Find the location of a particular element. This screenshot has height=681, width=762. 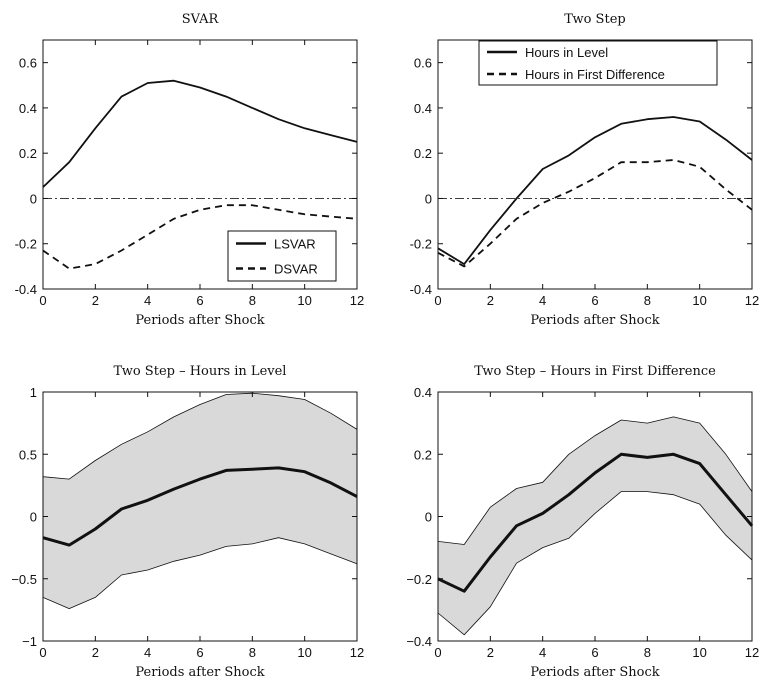

y-tick-label: −1 is located at coordinates (29, 641).